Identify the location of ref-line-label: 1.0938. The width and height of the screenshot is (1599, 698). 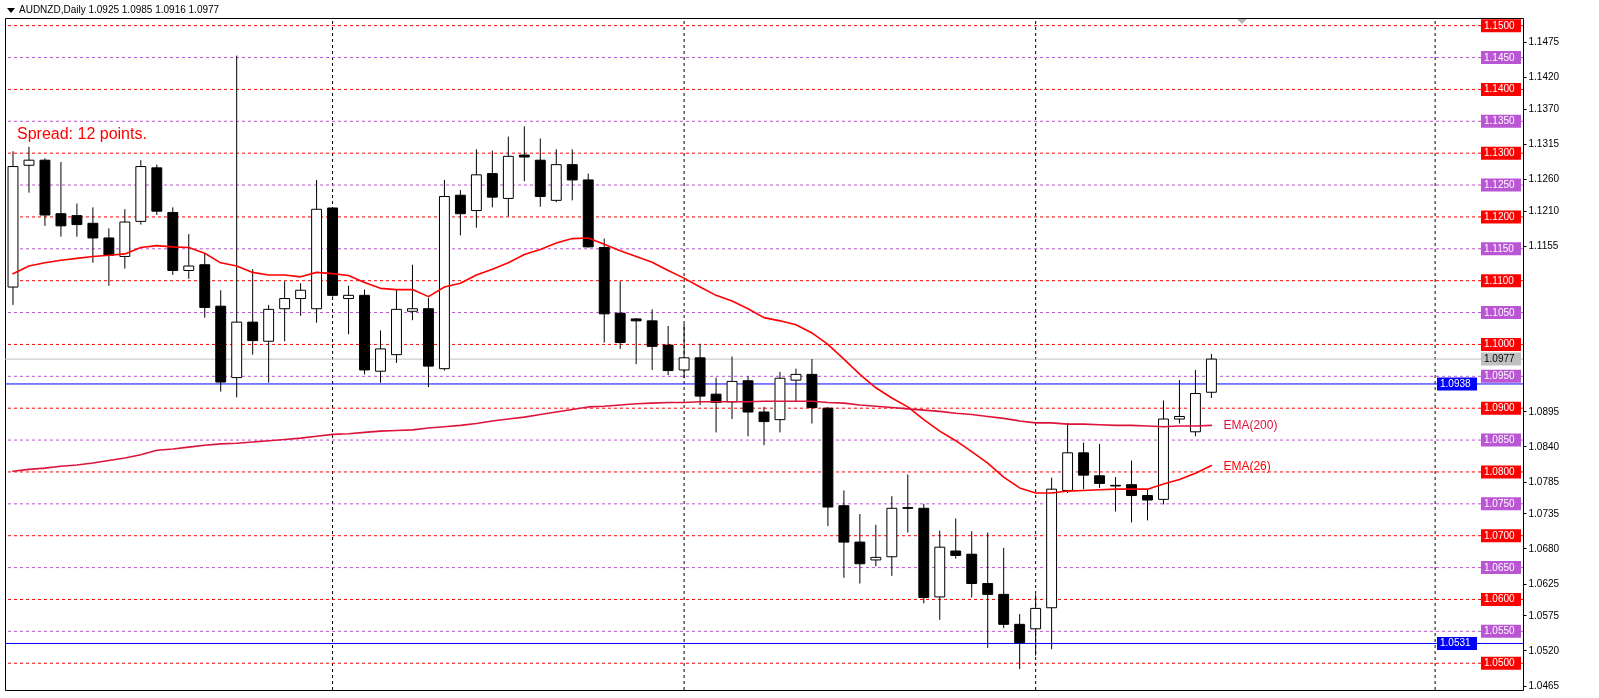
(1456, 383).